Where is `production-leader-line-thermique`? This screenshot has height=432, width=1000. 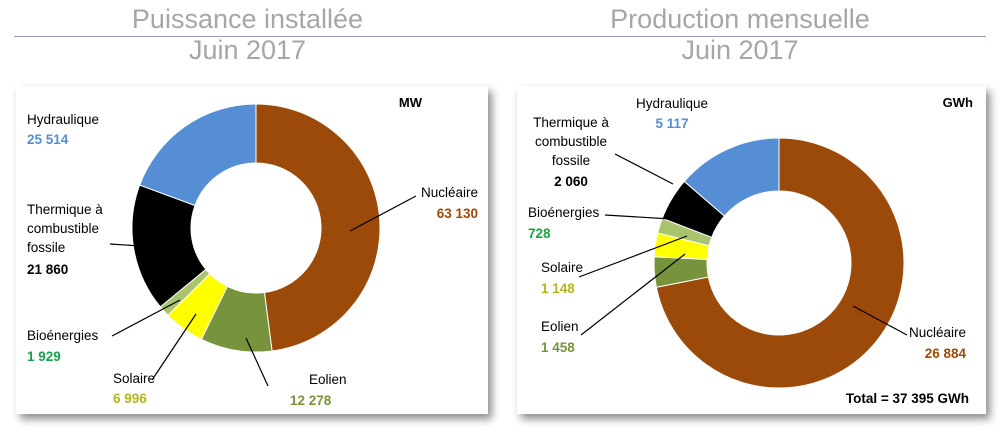
production-leader-line-thermique is located at coordinates (644, 169).